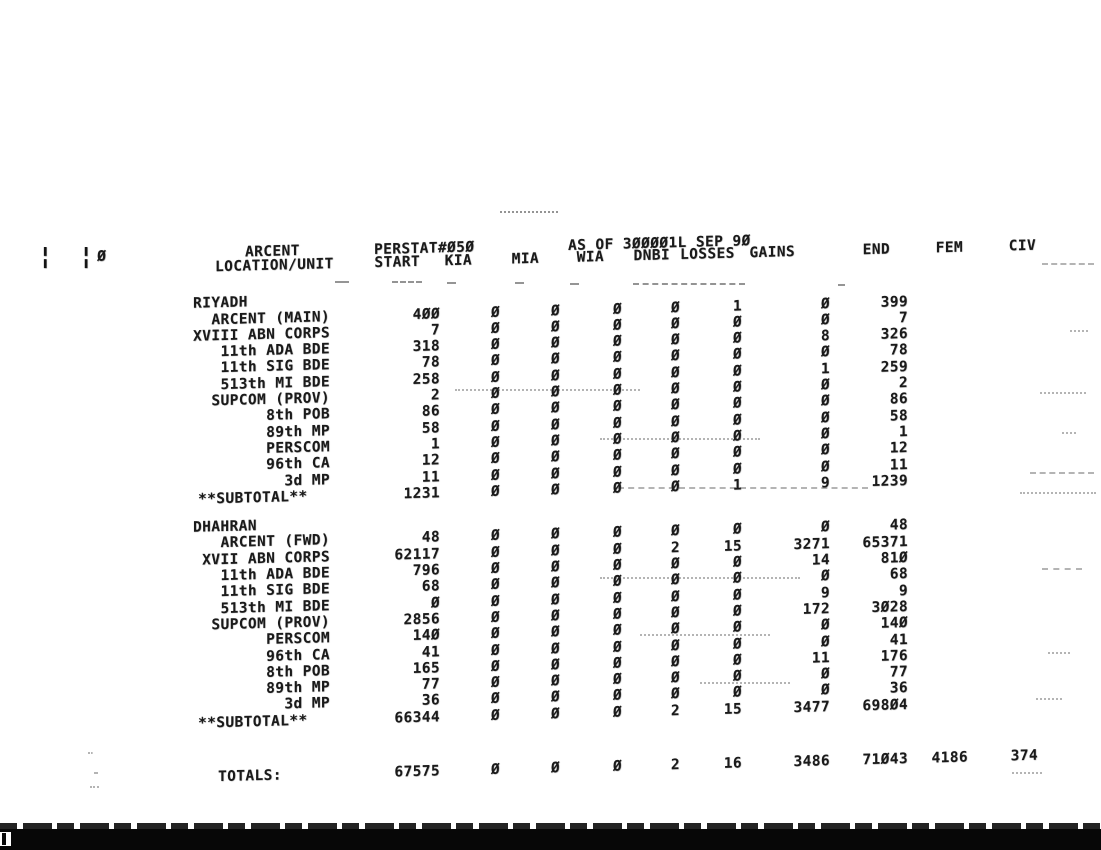 This screenshot has height=850, width=1101. I want to click on end-cell: 9, so click(903, 590).